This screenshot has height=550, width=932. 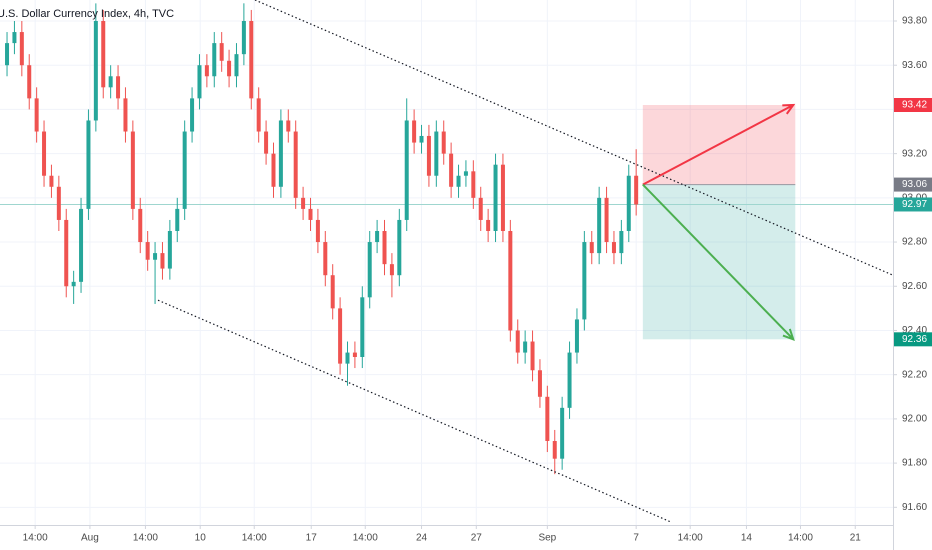 I want to click on y-tick-label: 92.40, so click(x=914, y=330).